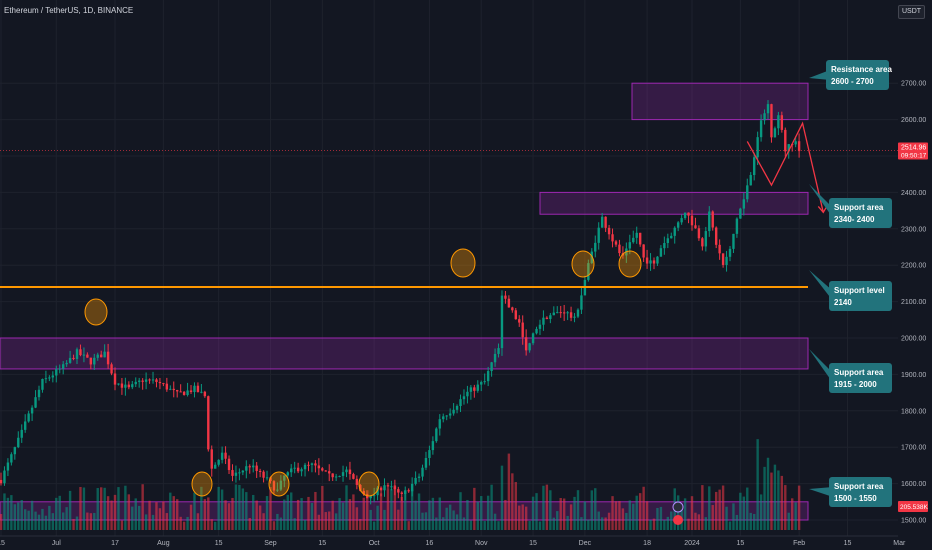  Describe the element at coordinates (913, 506) in the screenshot. I see `volume-tag` at that location.